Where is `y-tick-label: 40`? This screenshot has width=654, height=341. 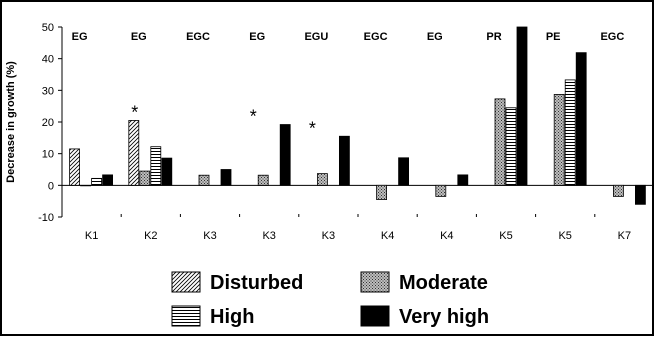
y-tick-label: 40 is located at coordinates (48, 60).